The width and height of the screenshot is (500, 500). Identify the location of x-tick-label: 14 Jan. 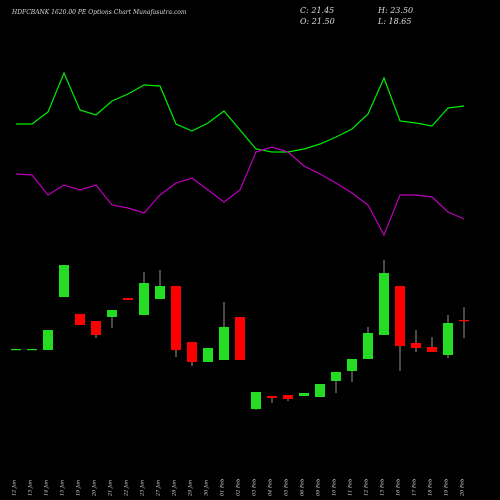
(47, 488).